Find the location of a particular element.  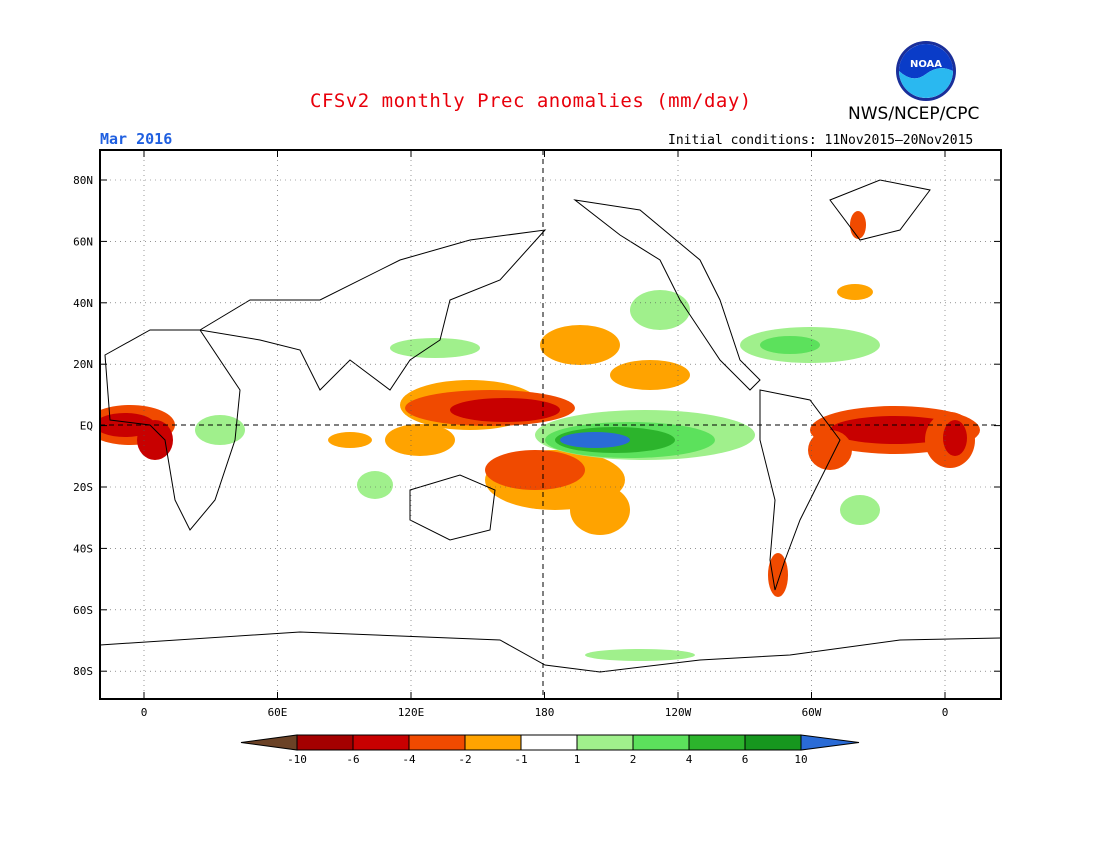

colorbar-label: 2 is located at coordinates (633, 759).